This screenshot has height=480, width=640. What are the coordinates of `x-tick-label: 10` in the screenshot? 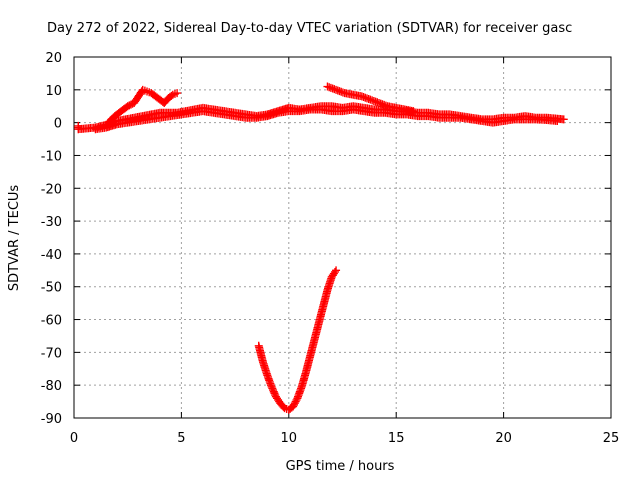 It's located at (289, 438).